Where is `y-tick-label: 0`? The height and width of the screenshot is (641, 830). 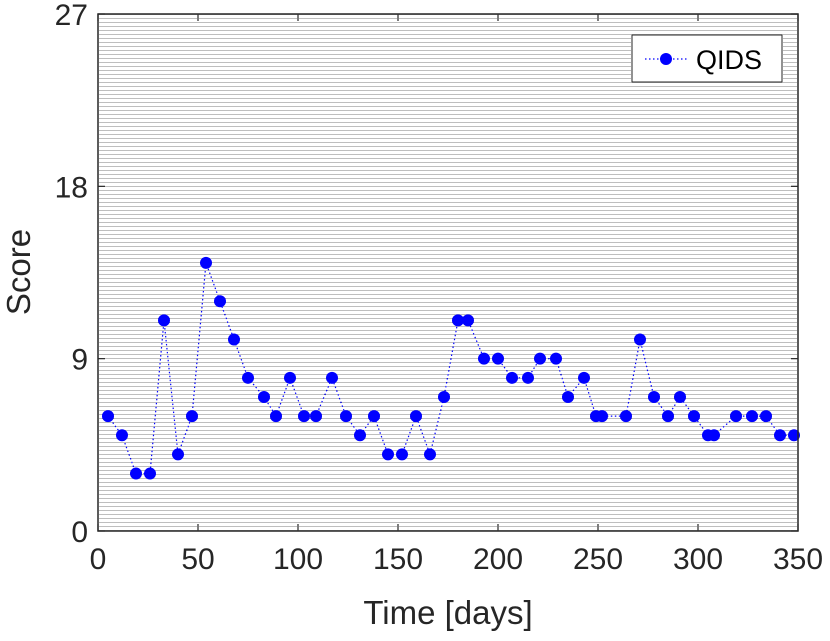 y-tick-label: 0 is located at coordinates (79, 532).